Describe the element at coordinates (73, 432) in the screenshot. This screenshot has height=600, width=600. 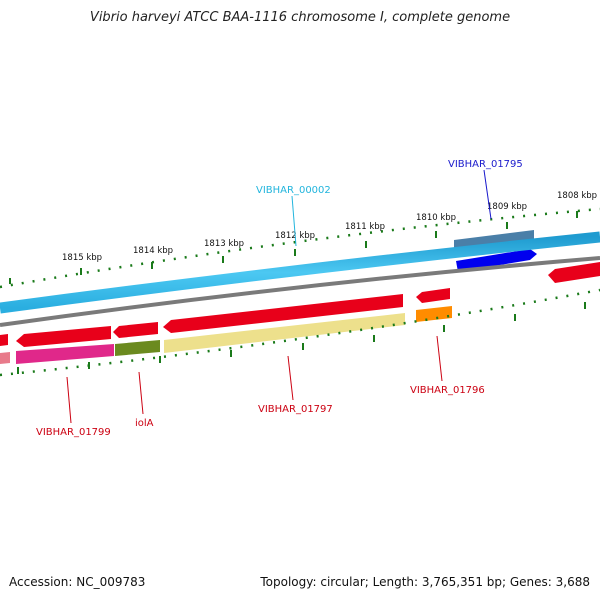
I see `gene-label-VIBHAR_01799: VIBHAR_01799` at that location.